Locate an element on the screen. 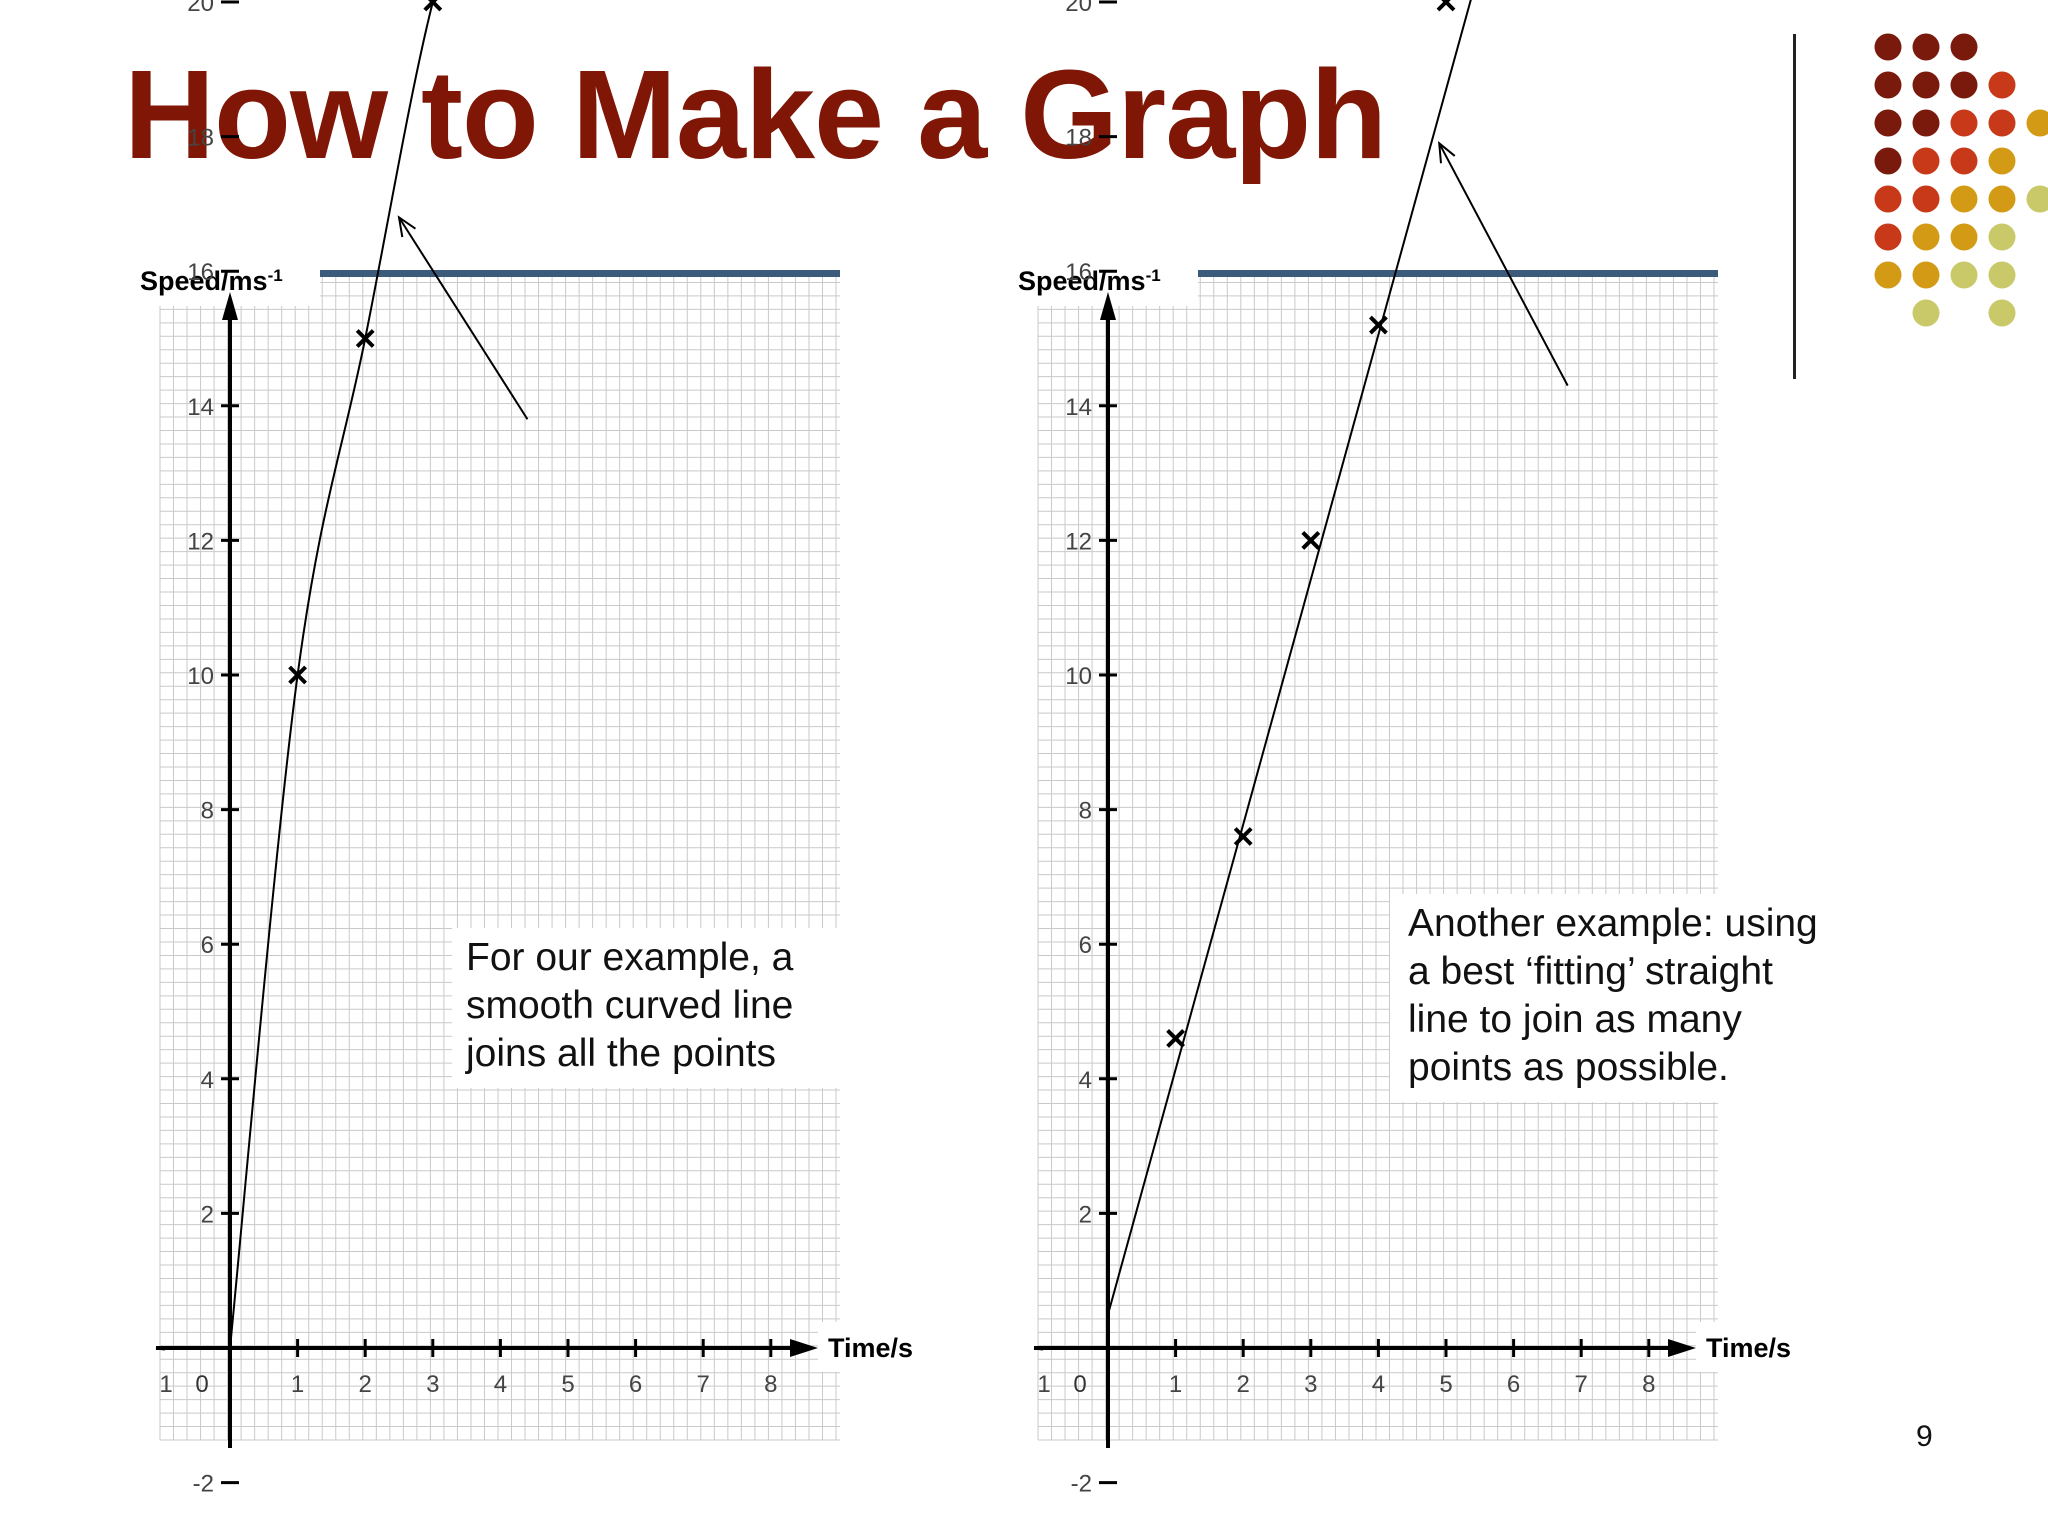 Image resolution: width=2048 pixels, height=1536 pixels. x-tick-label: 5 is located at coordinates (1445, 1384).